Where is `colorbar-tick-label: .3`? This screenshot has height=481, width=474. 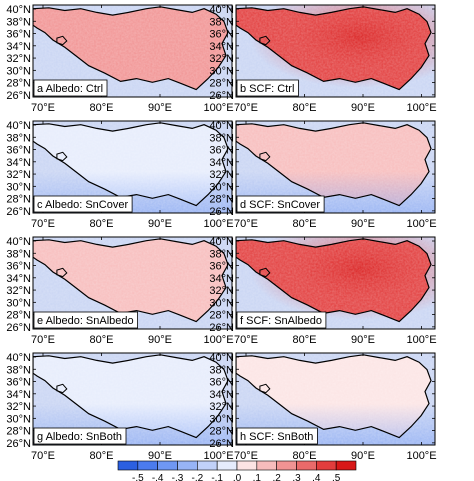
colorbar-tick-label: .3 is located at coordinates (296, 477).